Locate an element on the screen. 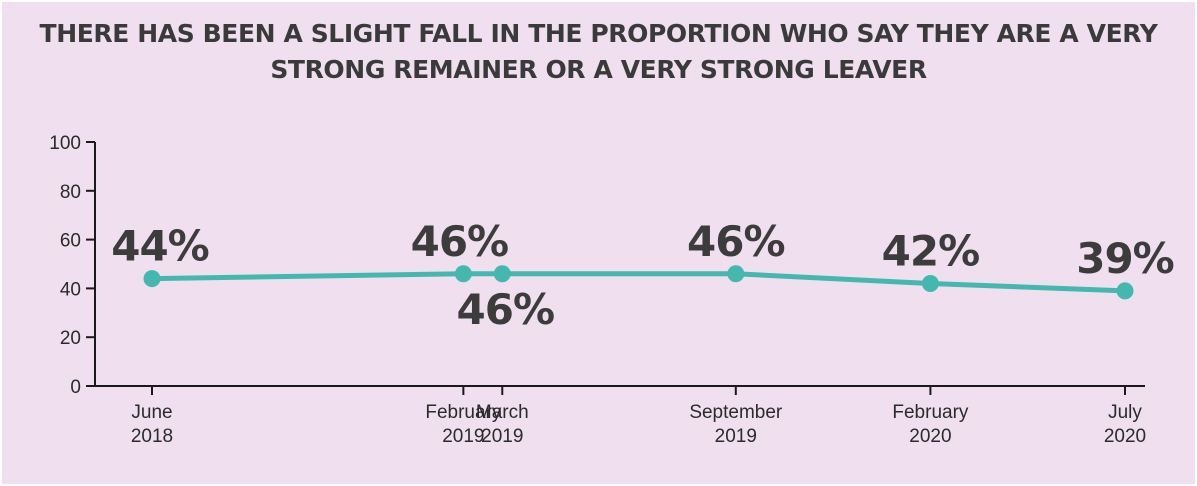  y-tick-label: 100 is located at coordinates (65, 143).